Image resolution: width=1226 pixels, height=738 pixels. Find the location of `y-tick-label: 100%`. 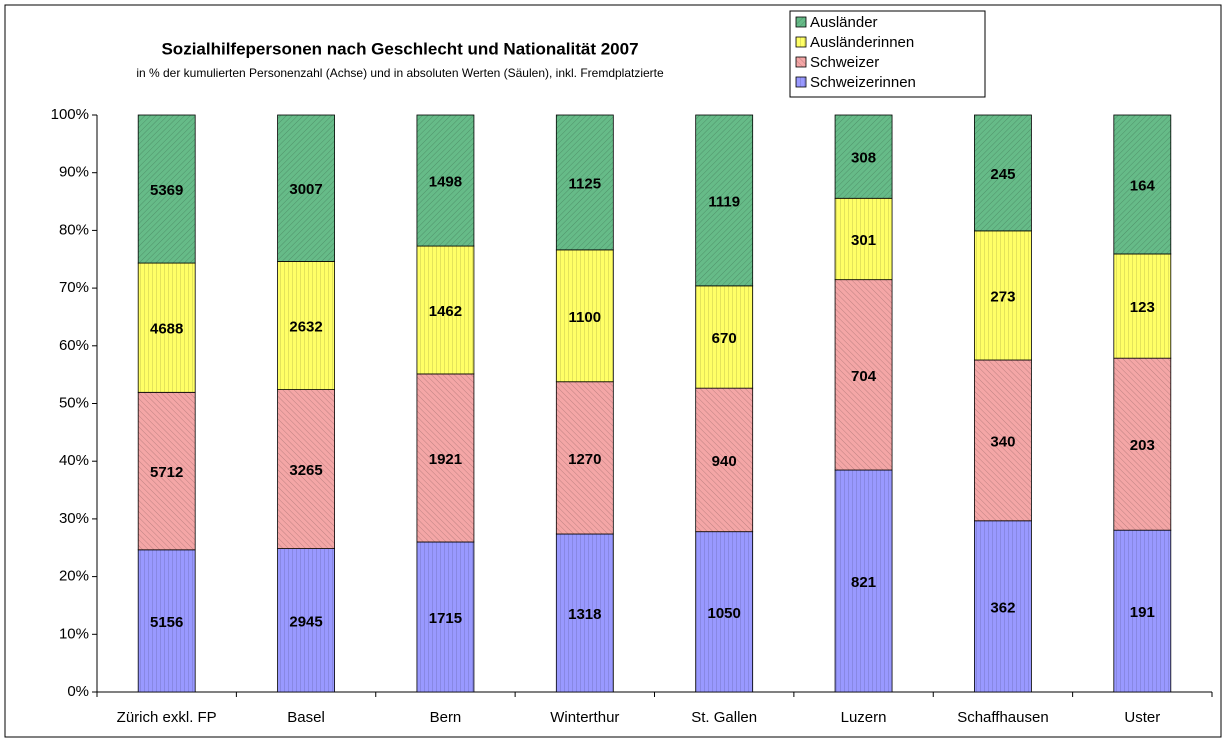

y-tick-label: 100% is located at coordinates (70, 114).